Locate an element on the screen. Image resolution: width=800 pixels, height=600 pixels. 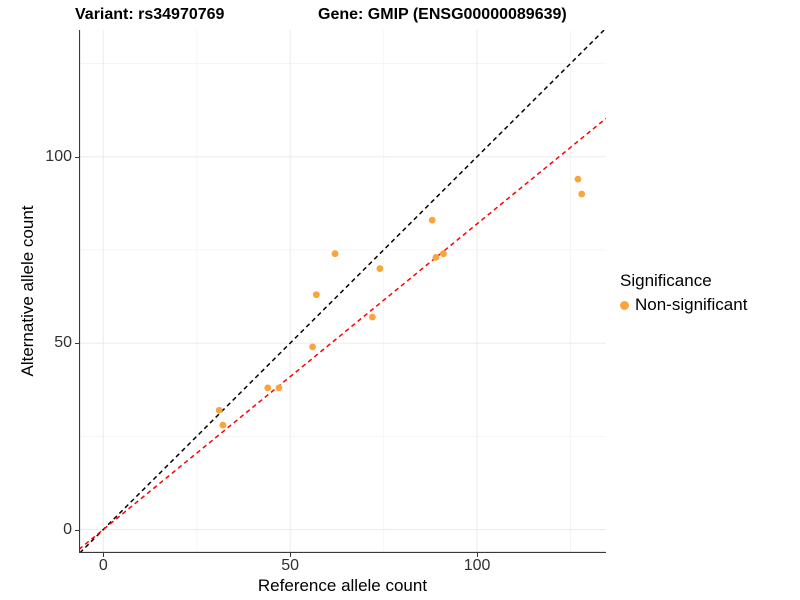
gene-title: Gene: GMIP (ENSG00000089639) is located at coordinates (442, 14).